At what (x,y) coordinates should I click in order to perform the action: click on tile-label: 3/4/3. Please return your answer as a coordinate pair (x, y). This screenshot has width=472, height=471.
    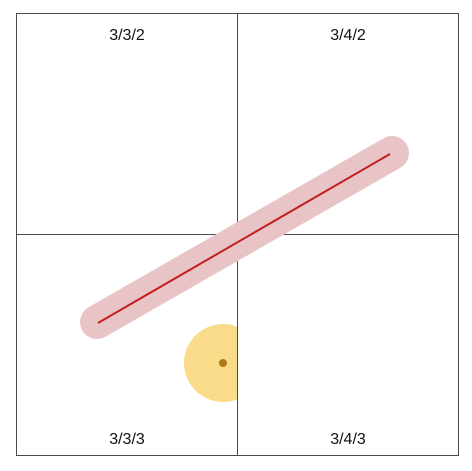
    Looking at the image, I should click on (348, 439).